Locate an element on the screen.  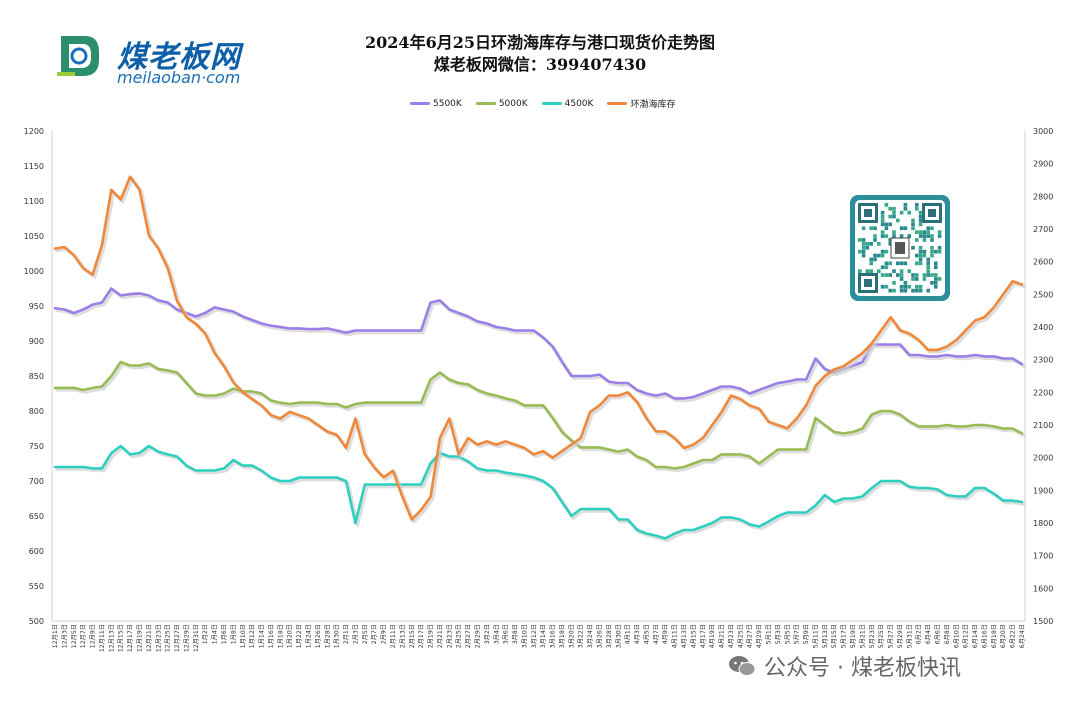
x-tick-label: 1月12日 is located at coordinates (252, 636).